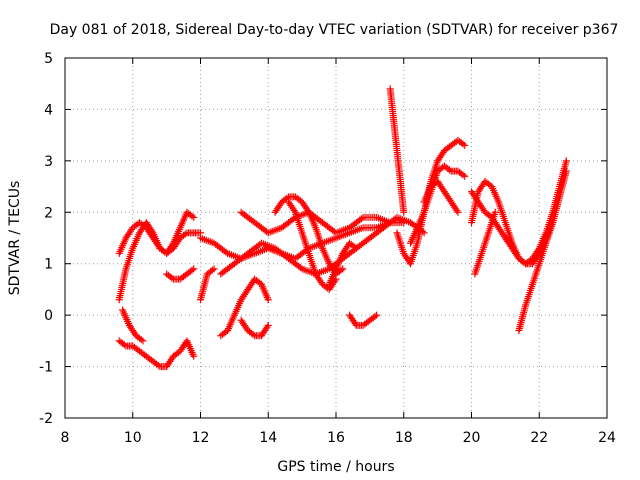 The width and height of the screenshot is (640, 480). I want to click on y-tick-label: 3, so click(48, 162).